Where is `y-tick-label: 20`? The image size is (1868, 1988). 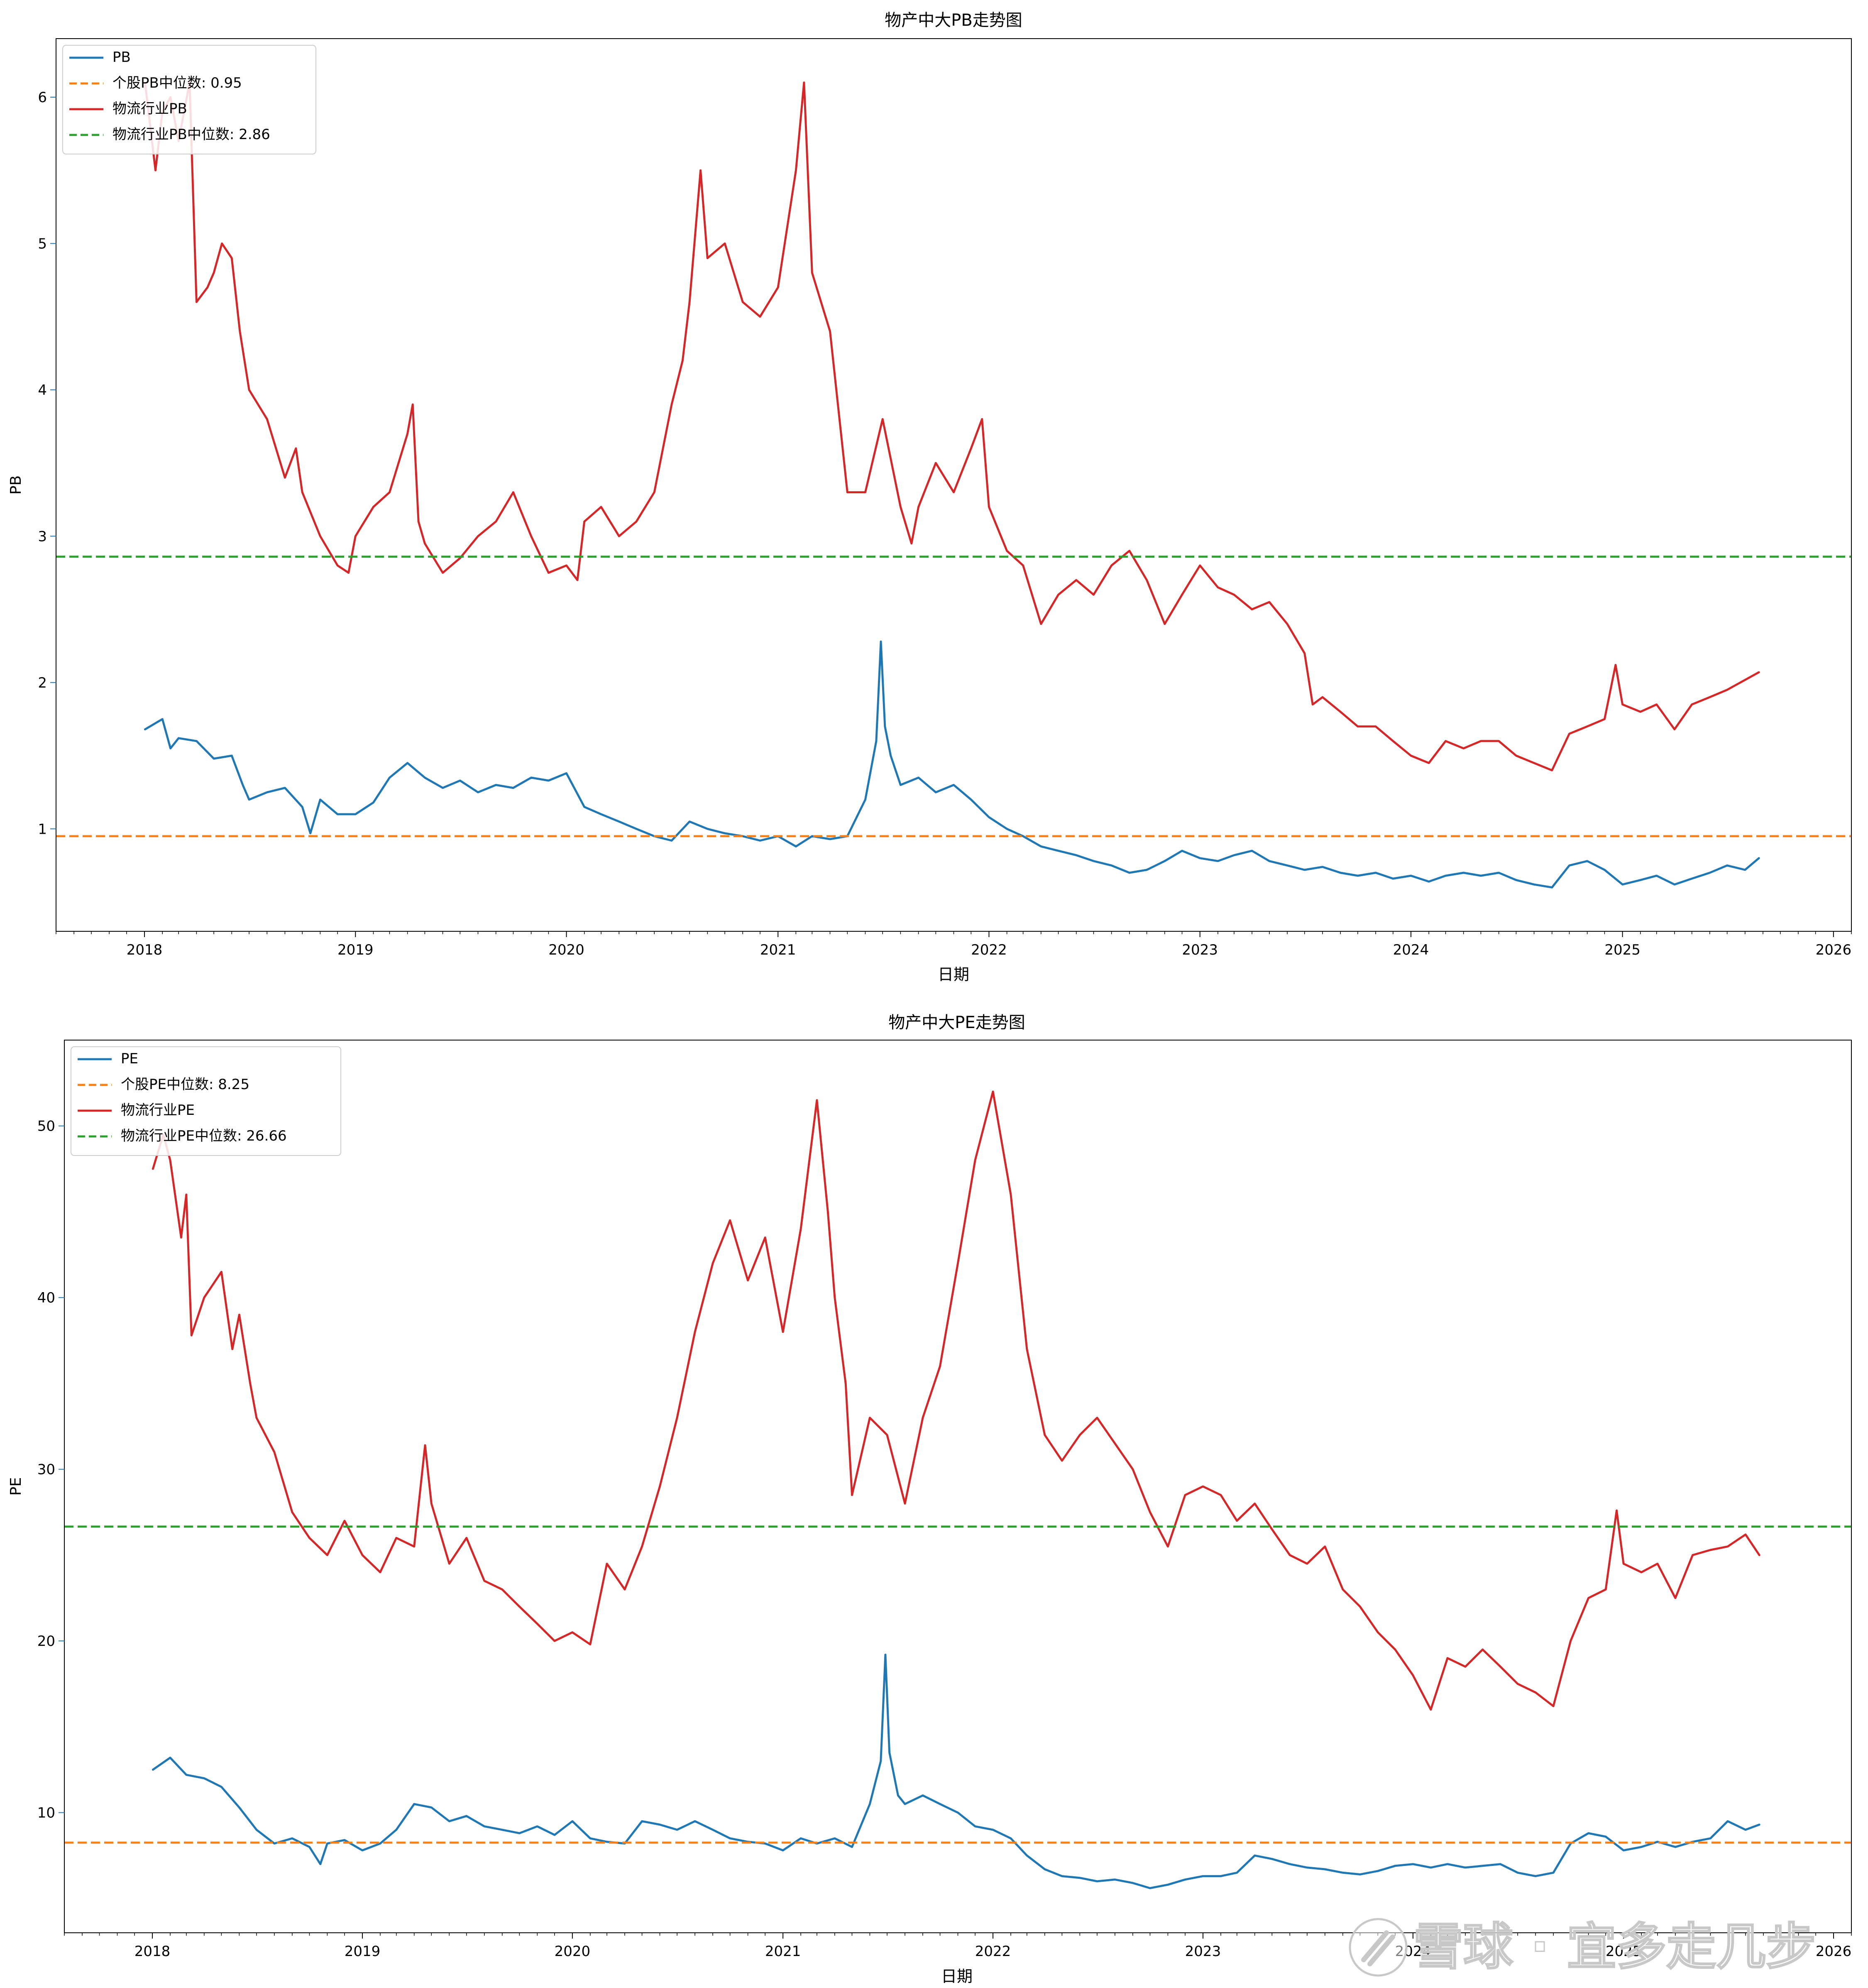
y-tick-label: 20 is located at coordinates (46, 1641).